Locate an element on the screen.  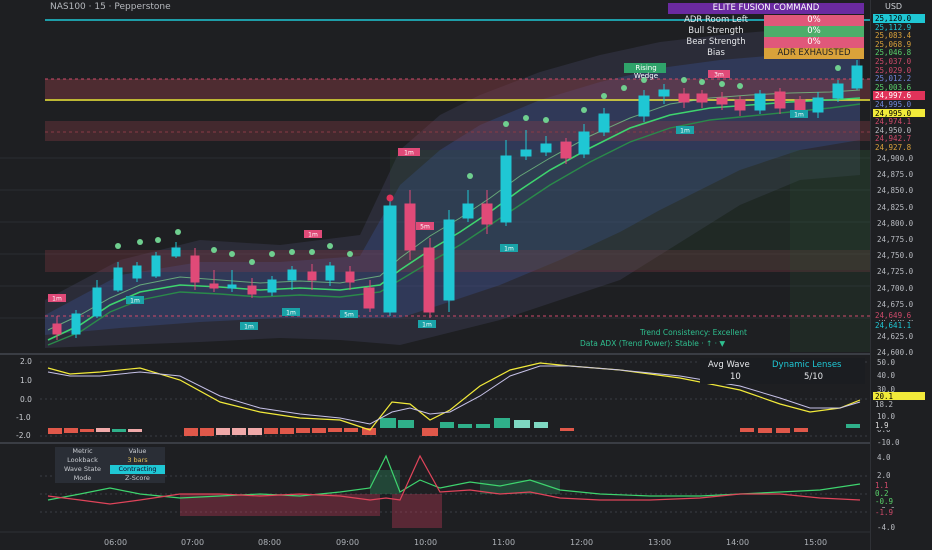
time-label: 13:00 is located at coordinates (660, 542).